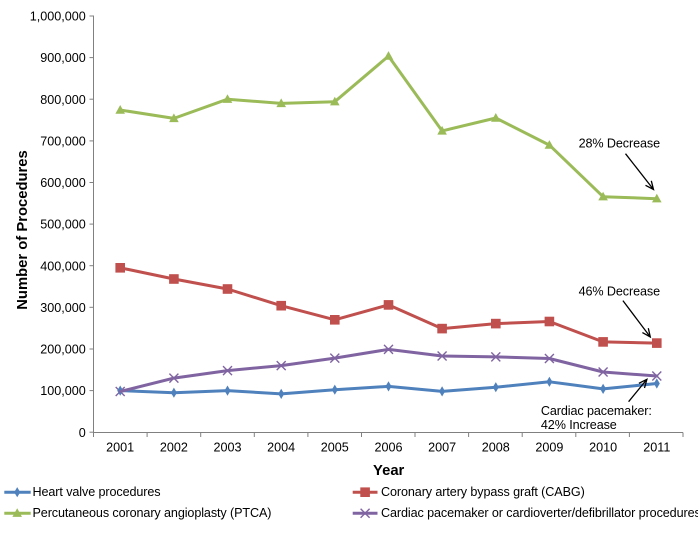  Describe the element at coordinates (58, 17) in the screenshot. I see `svg-text: 1,000,000` at that location.